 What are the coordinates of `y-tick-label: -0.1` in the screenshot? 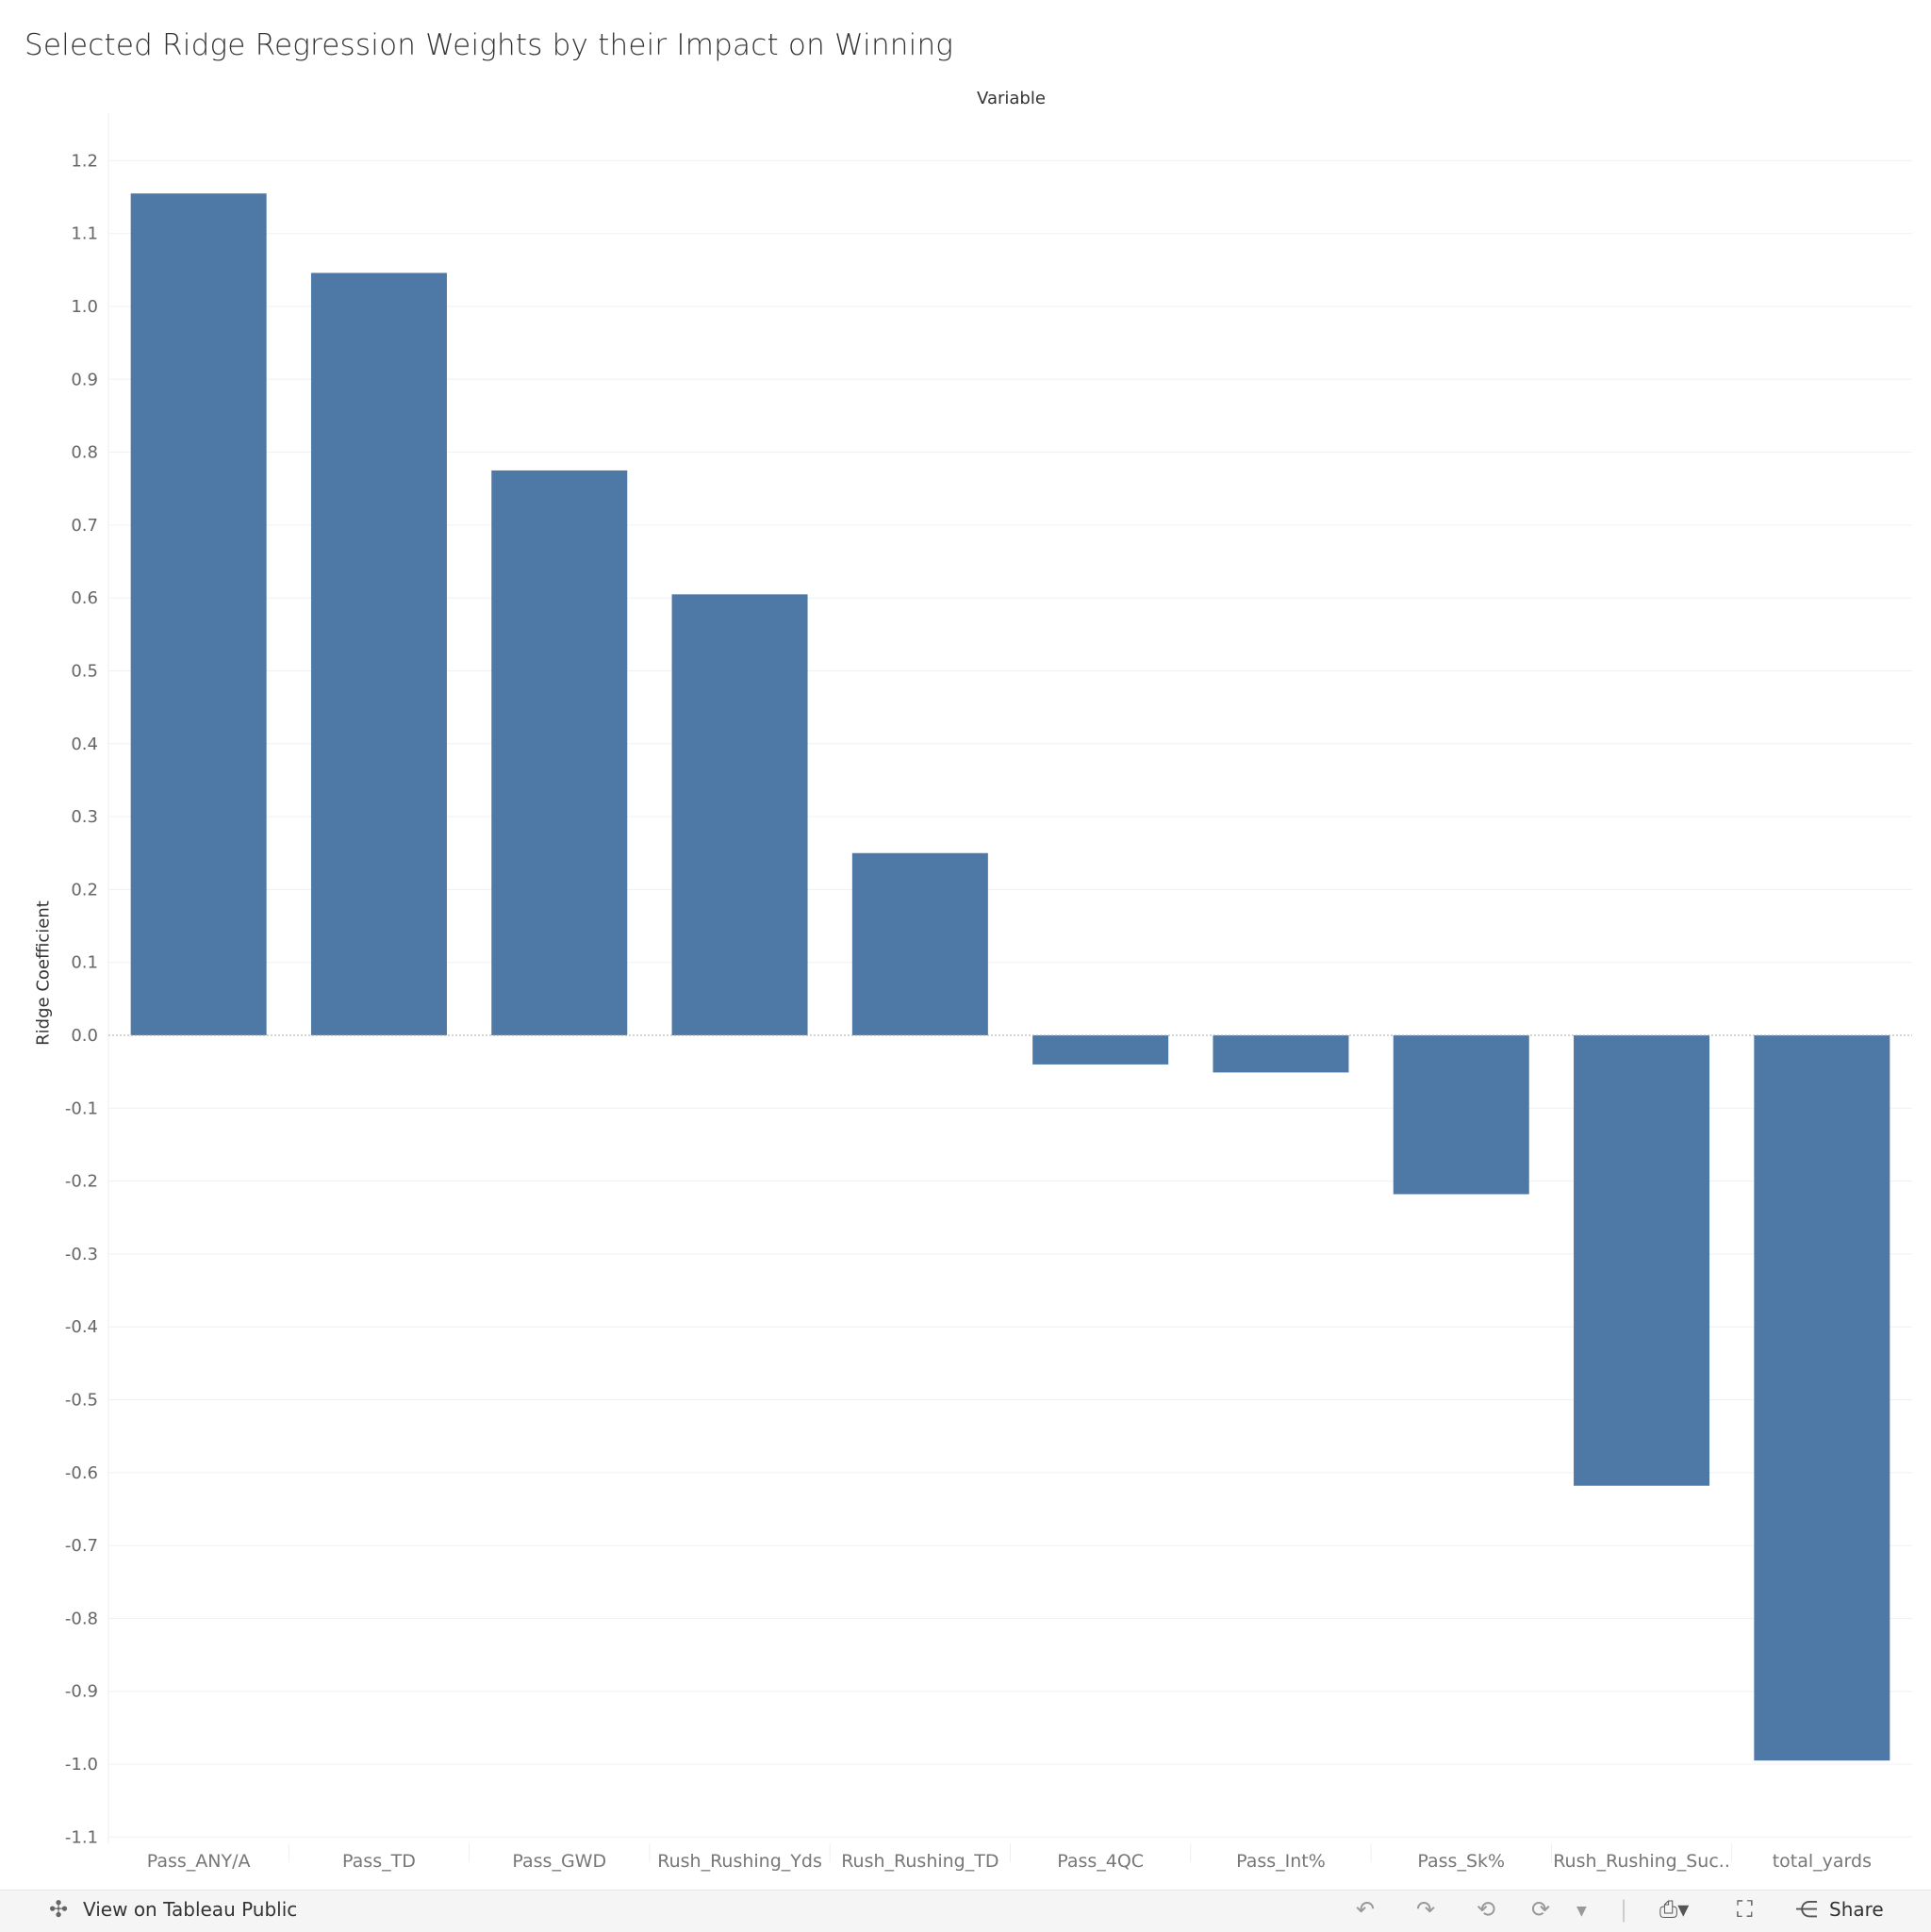 It's located at (81, 1108).